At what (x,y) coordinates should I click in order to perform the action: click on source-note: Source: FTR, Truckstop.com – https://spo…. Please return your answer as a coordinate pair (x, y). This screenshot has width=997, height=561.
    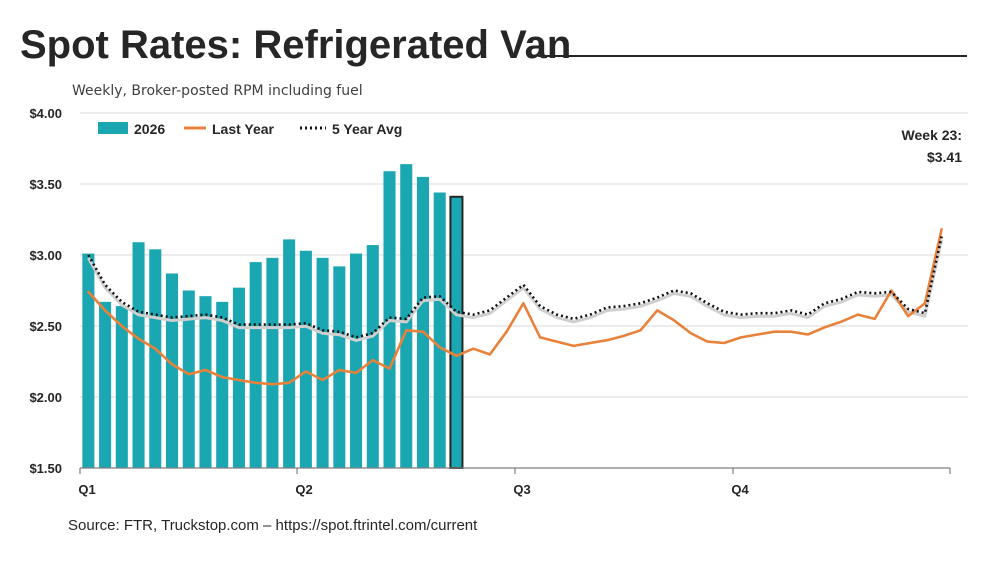
    Looking at the image, I should click on (273, 525).